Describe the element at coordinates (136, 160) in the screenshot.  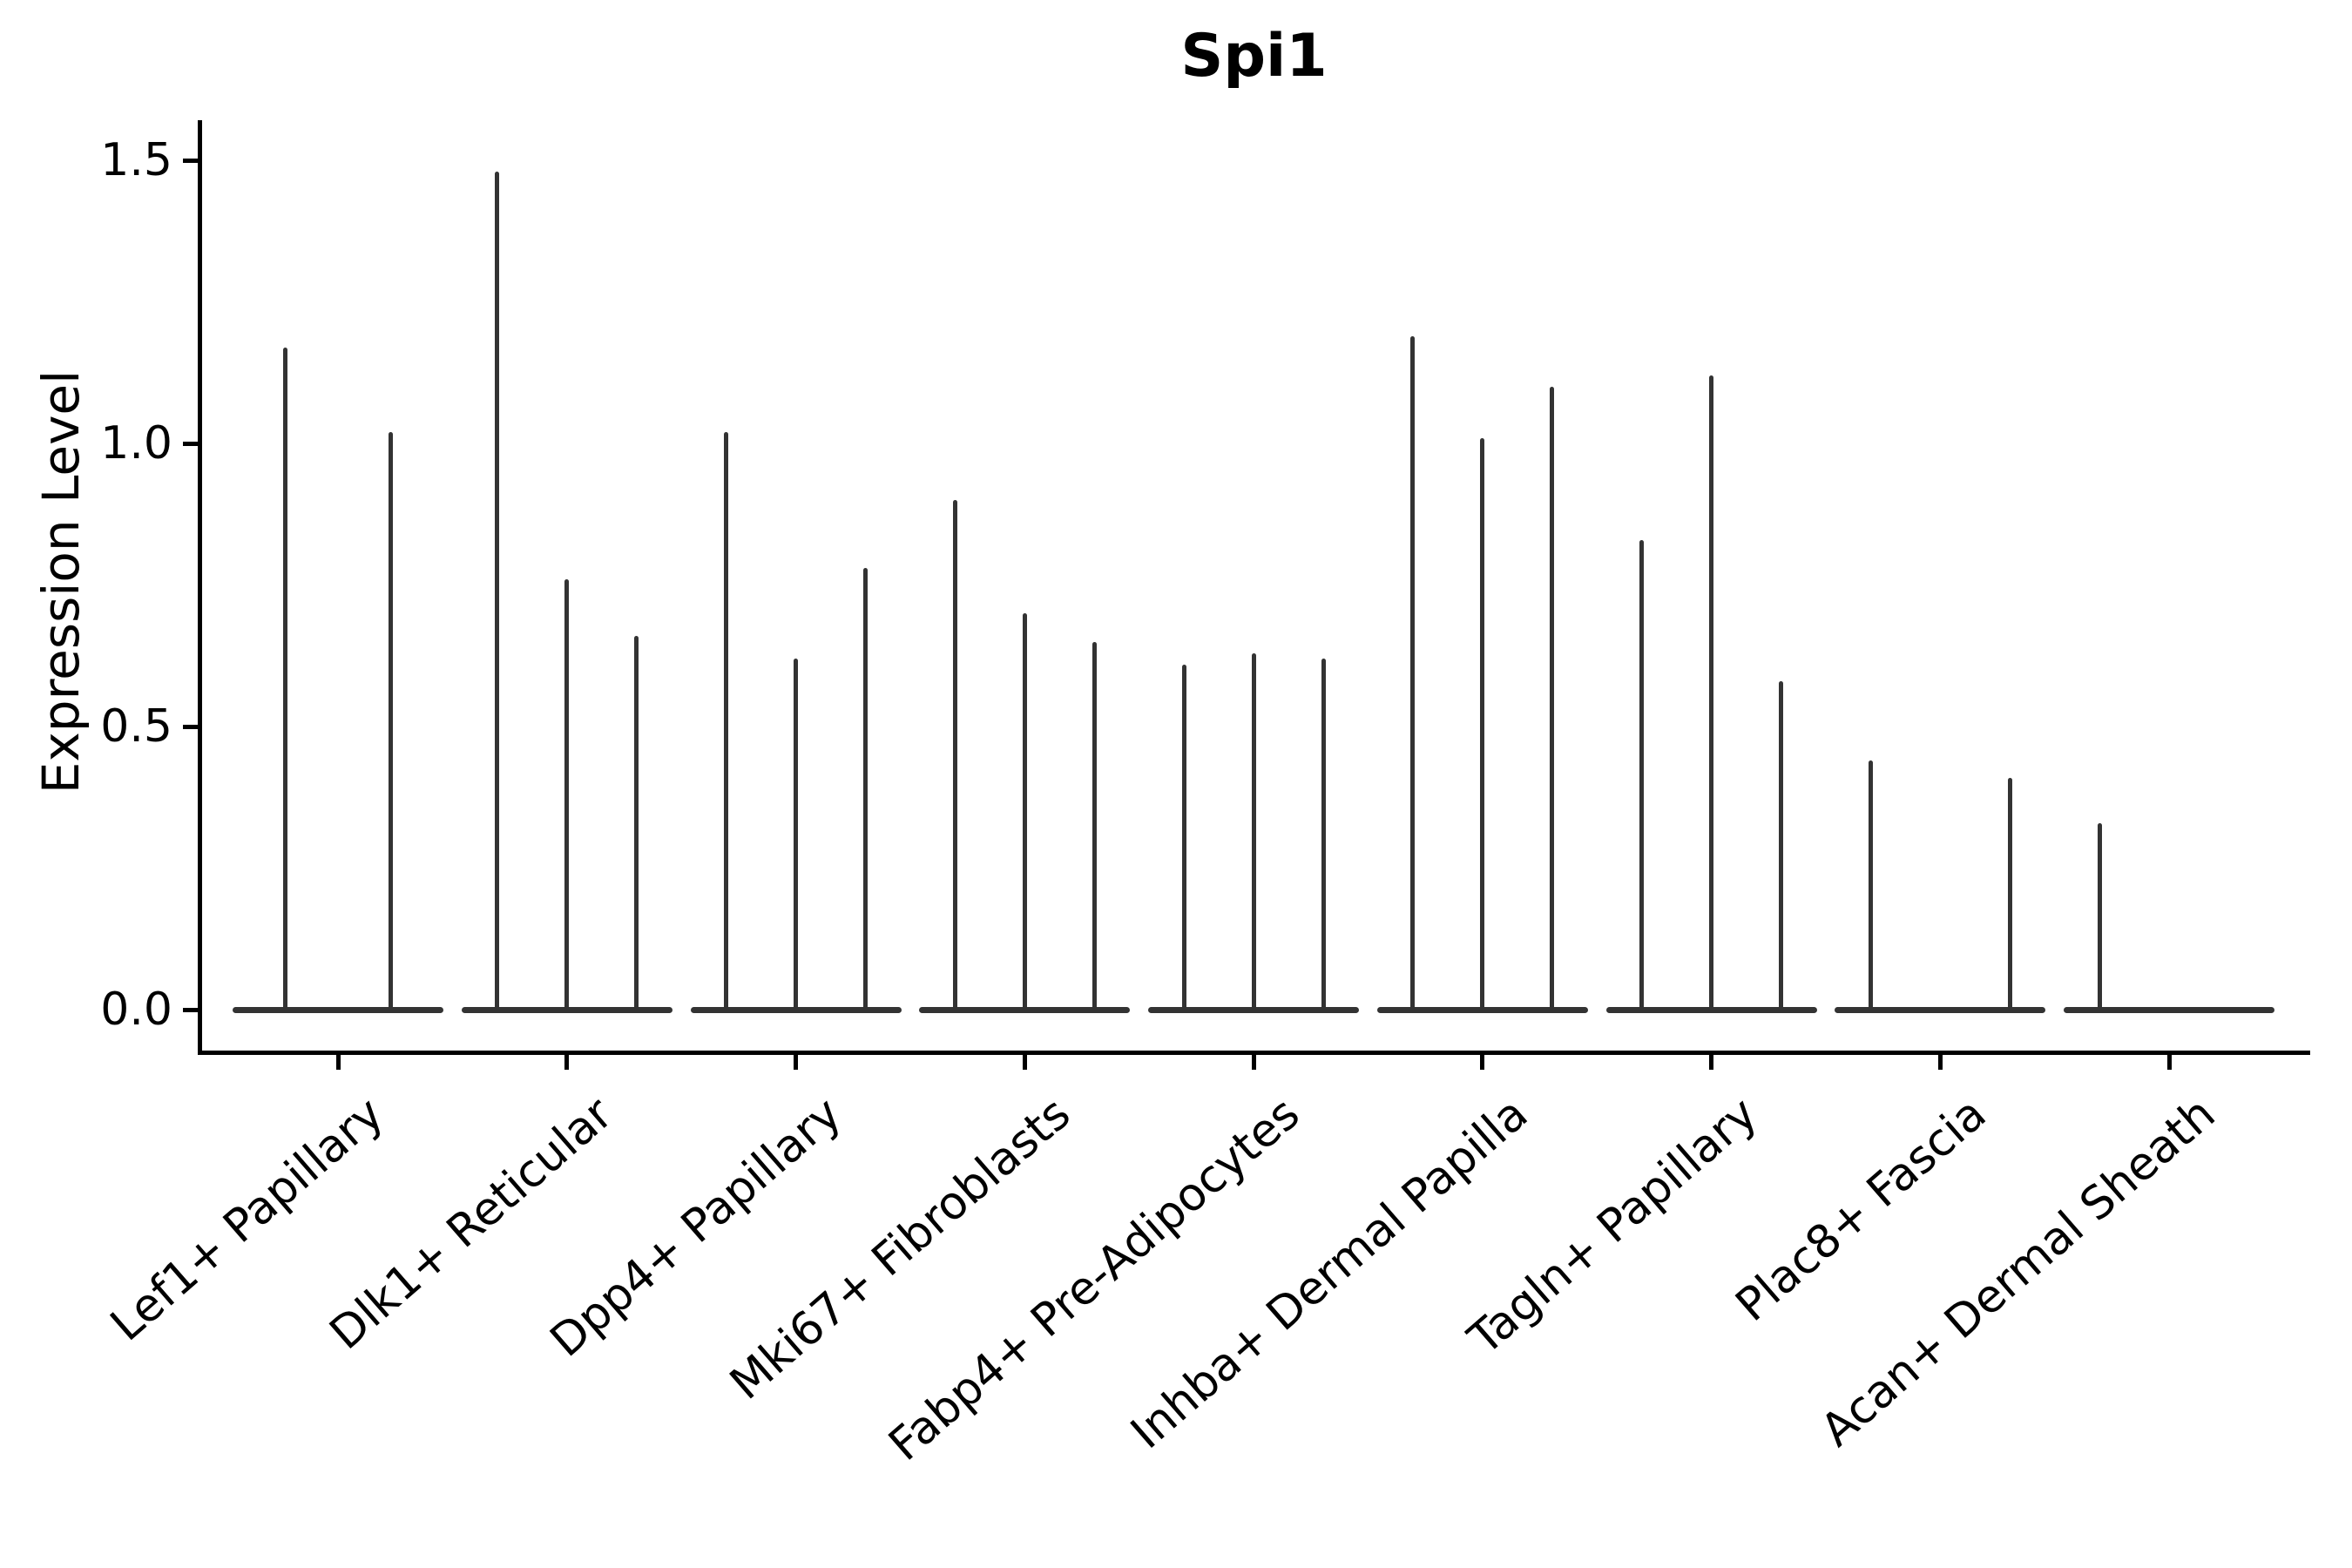
I see `y-tick-label: 1.5` at that location.